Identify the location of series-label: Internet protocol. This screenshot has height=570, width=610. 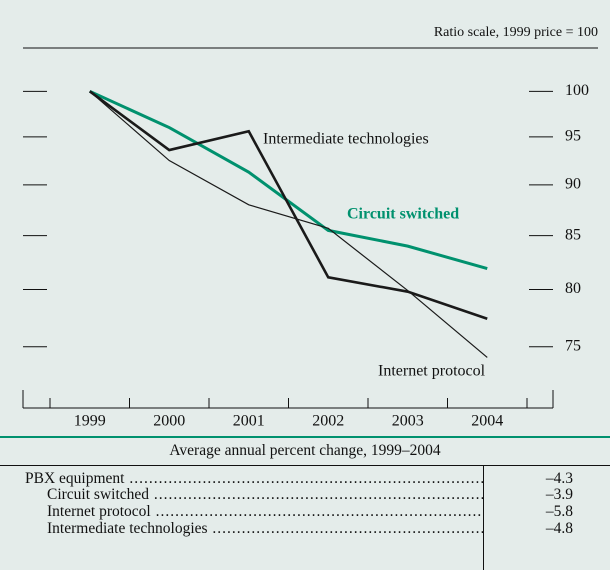
(432, 371).